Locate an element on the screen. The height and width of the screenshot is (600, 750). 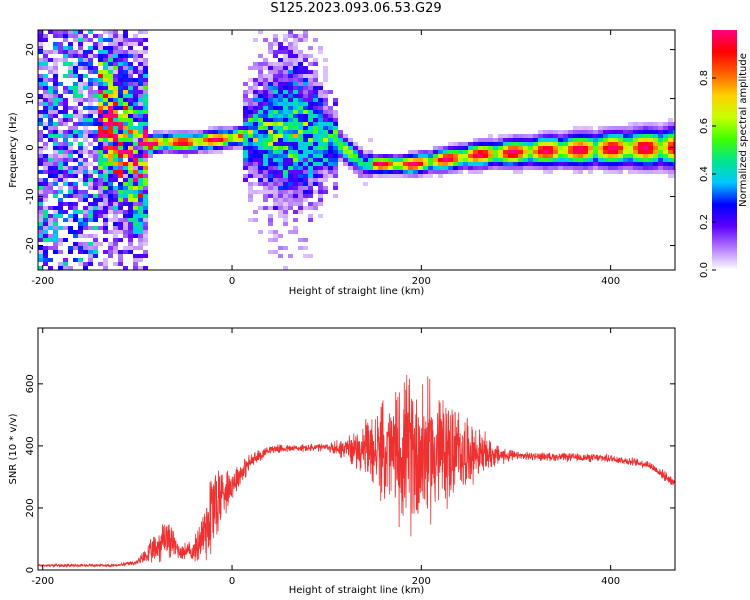
heatmap-cell-1912 is located at coordinates (360, 176).